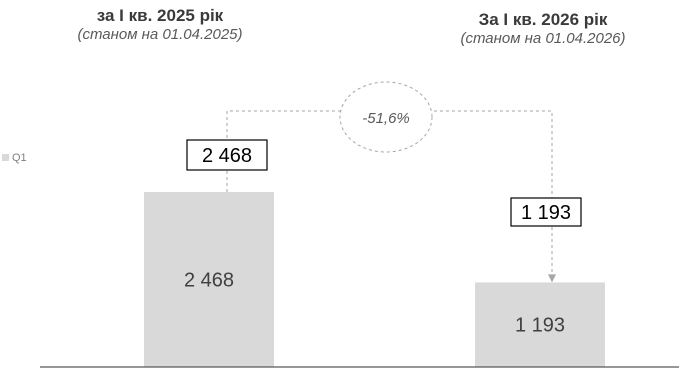 The width and height of the screenshot is (679, 372). What do you see at coordinates (543, 19) in the screenshot?
I see `period-year-2026: За I кв. 2026 рік` at bounding box center [543, 19].